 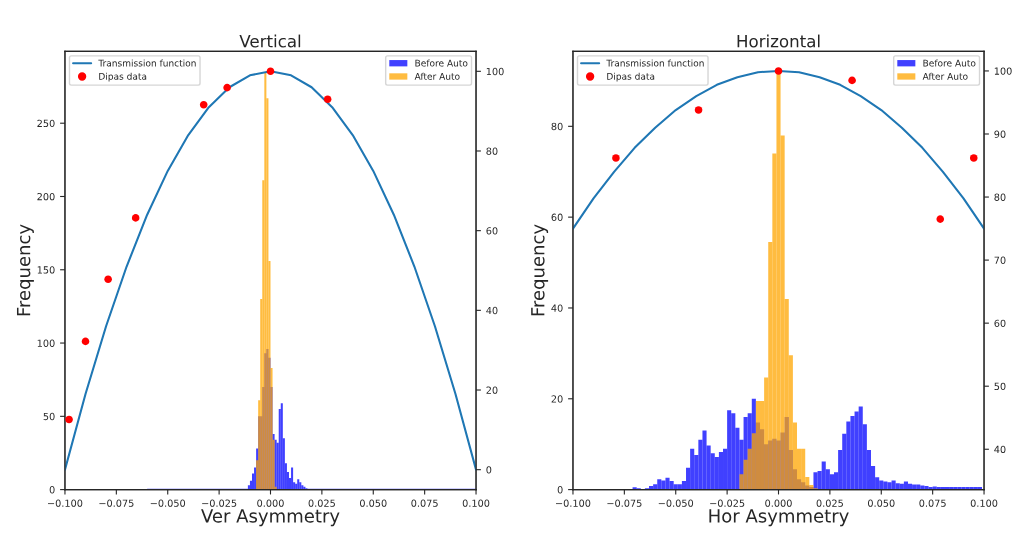 What do you see at coordinates (557, 126) in the screenshot?
I see `y-tick-label: 80` at bounding box center [557, 126].